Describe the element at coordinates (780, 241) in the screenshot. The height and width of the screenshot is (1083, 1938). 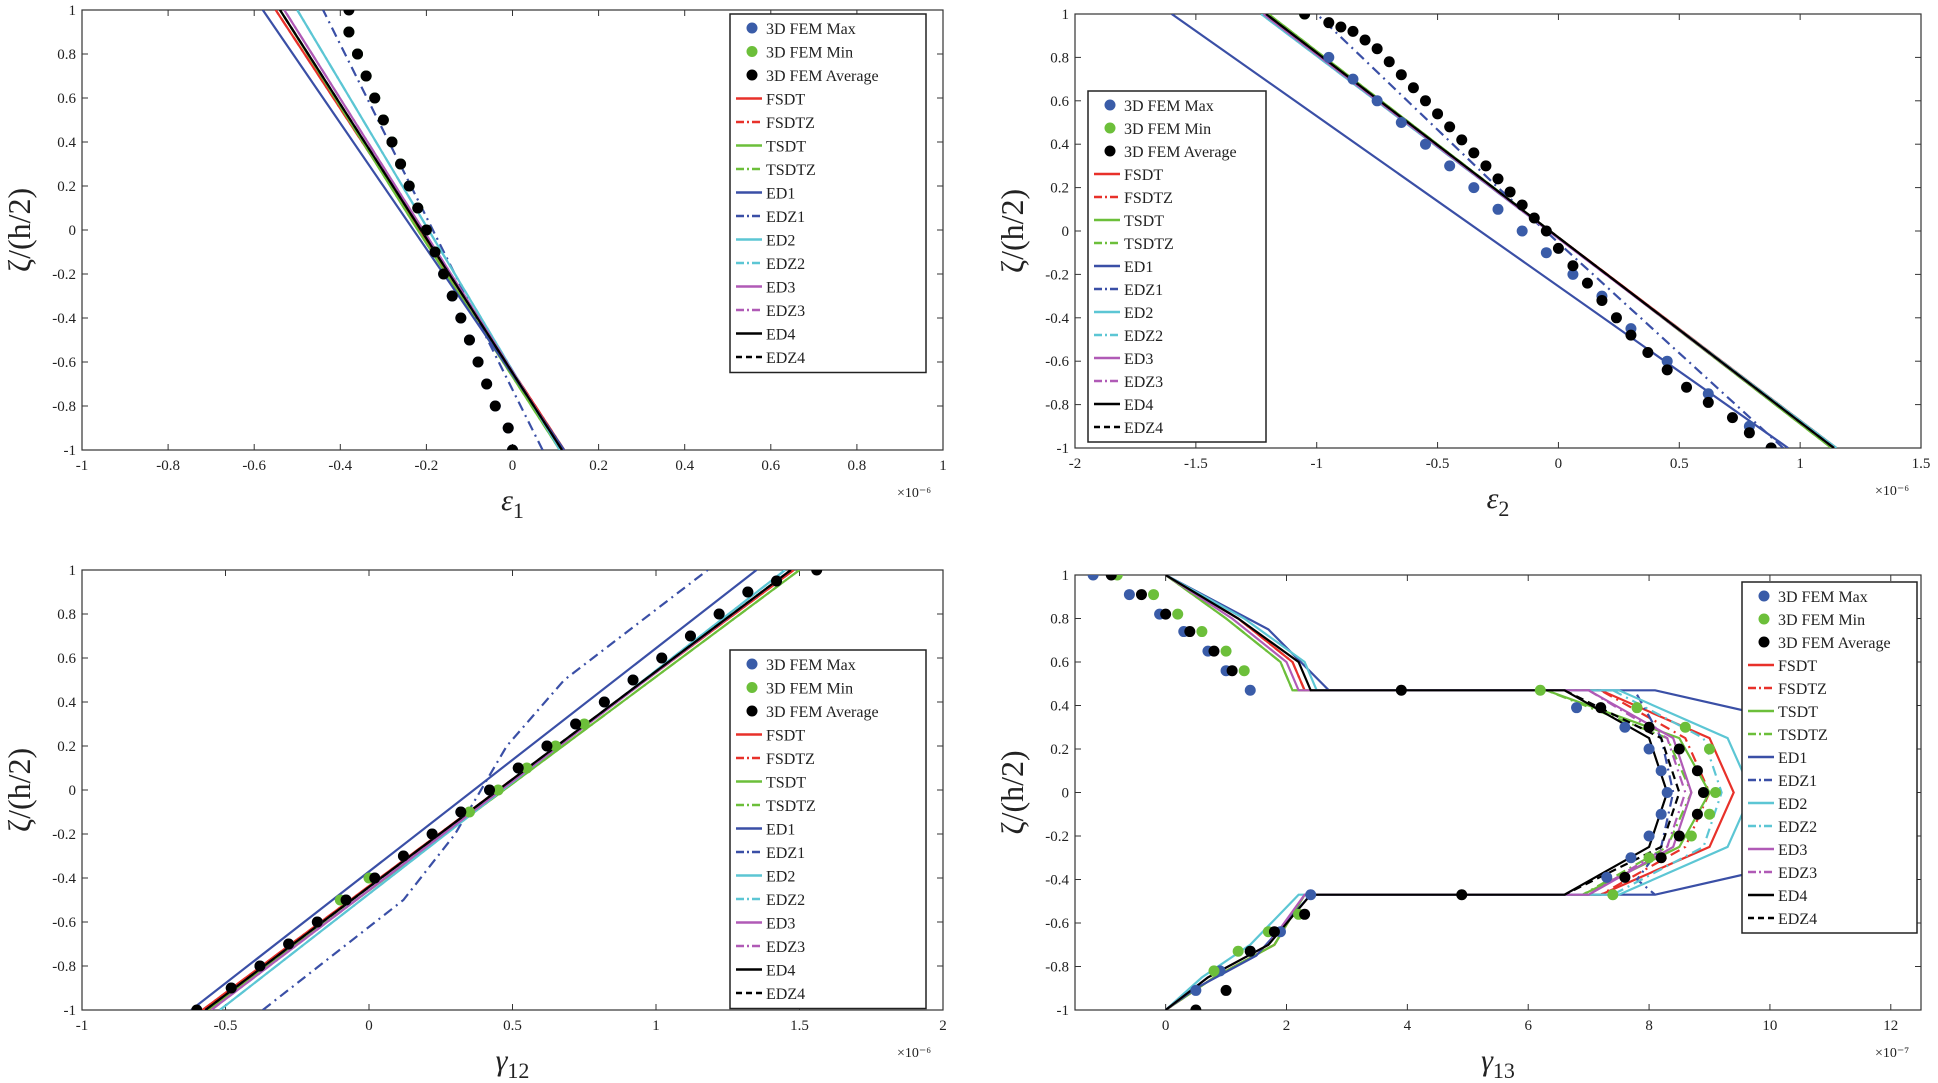
I see `legend-label: ED2` at that location.